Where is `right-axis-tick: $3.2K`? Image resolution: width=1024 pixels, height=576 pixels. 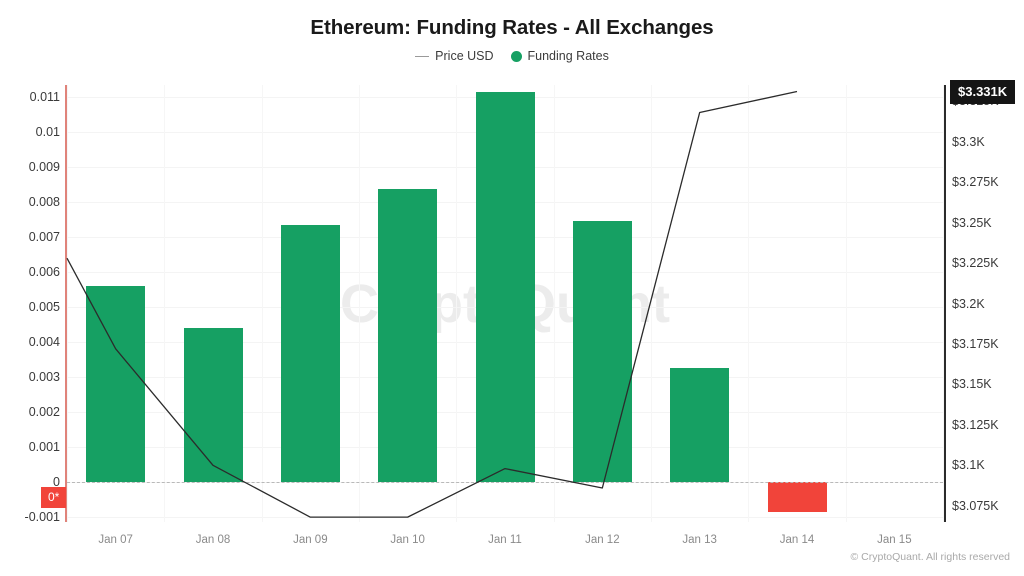
right-axis-tick: $3.2K is located at coordinates (968, 303).